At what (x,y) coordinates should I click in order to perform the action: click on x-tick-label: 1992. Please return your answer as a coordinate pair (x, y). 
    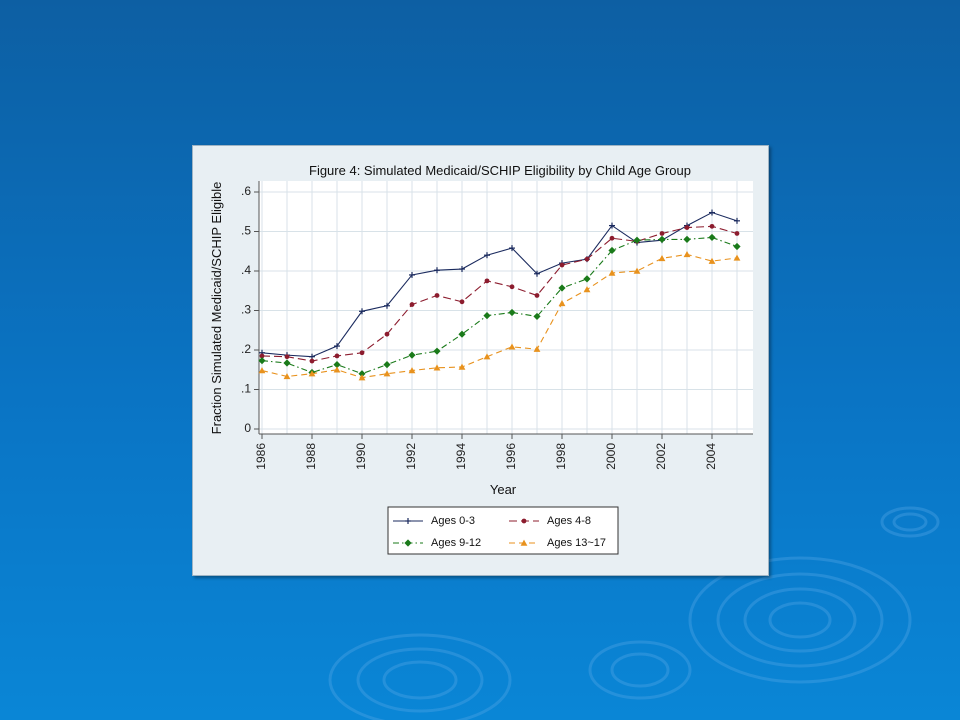
    Looking at the image, I should click on (411, 456).